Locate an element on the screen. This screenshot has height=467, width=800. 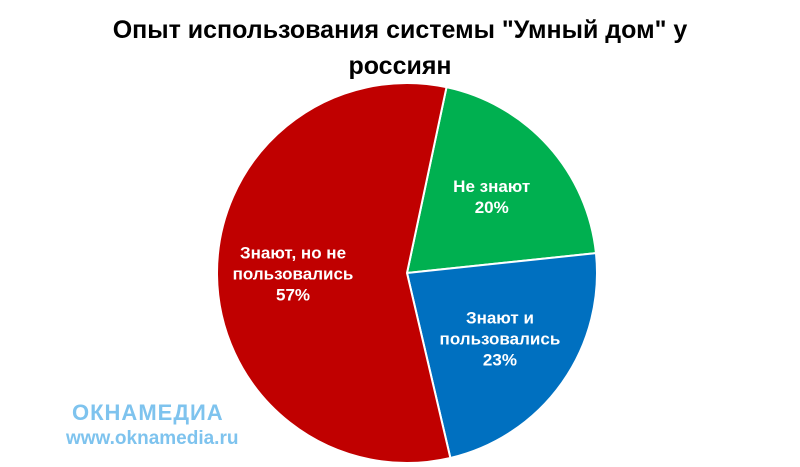
category-label: Знают, но не пользовались is located at coordinates (293, 263).